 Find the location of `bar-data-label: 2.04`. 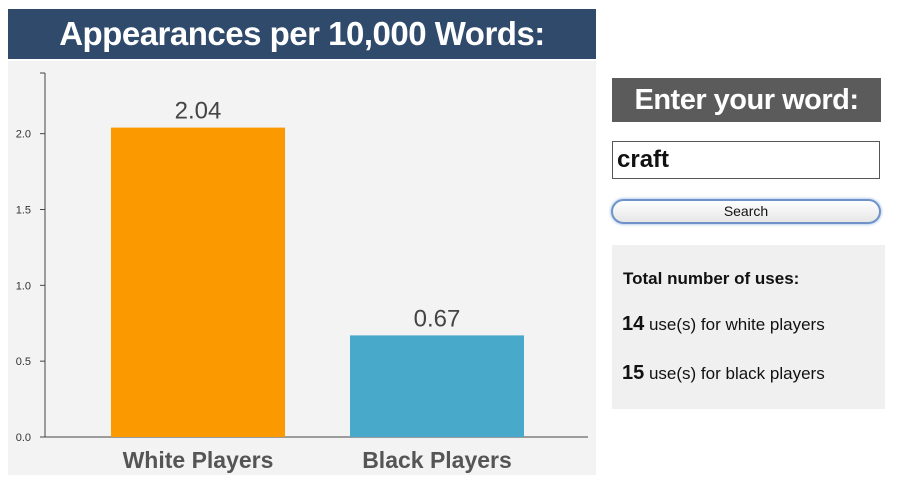

bar-data-label: 2.04 is located at coordinates (198, 111).